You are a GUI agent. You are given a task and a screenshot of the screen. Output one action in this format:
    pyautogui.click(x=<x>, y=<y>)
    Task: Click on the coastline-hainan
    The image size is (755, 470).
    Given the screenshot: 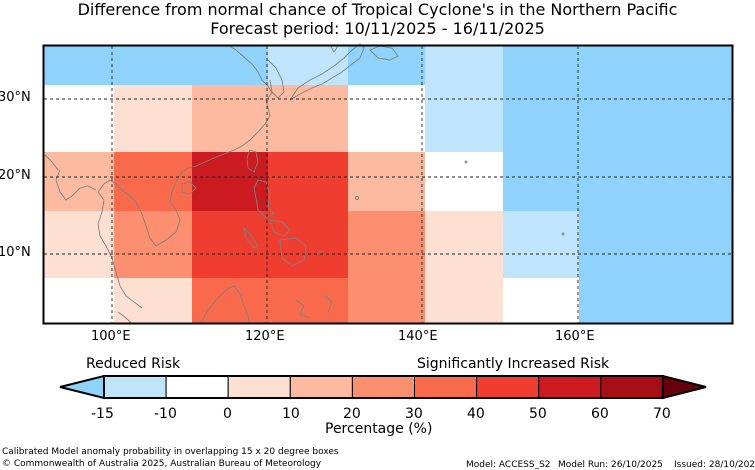 What is the action you would take?
    pyautogui.click(x=189, y=188)
    